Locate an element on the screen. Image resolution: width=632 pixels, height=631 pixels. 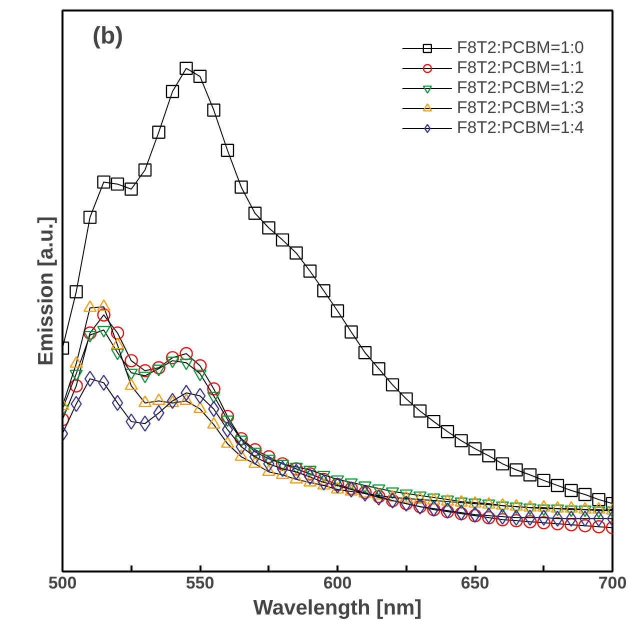
y-axis-title: Emission [a.u.] is located at coordinates (46, 291).